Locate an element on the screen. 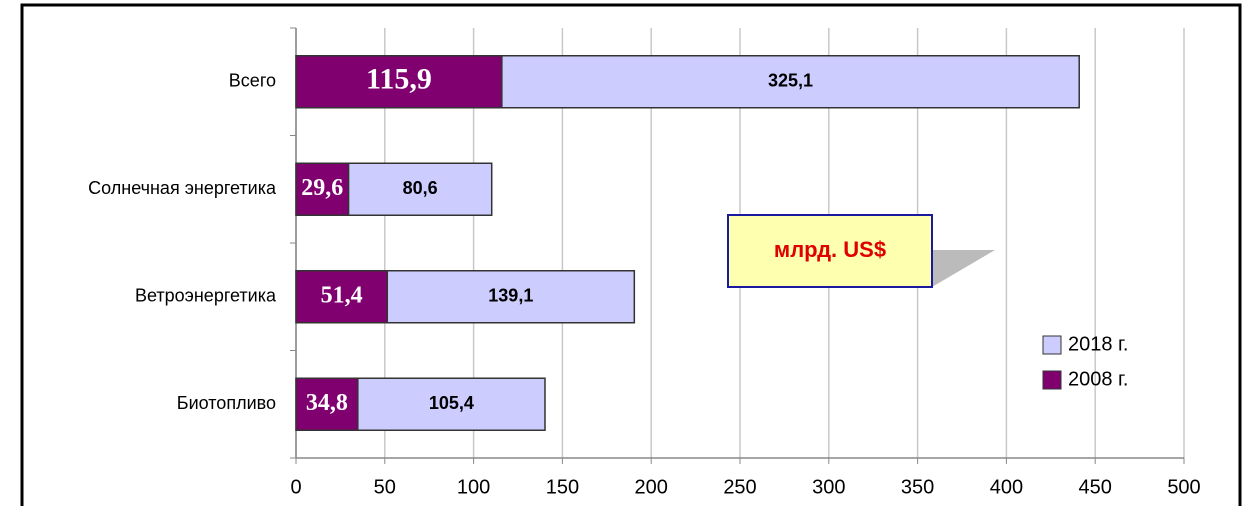 This screenshot has height=506, width=1247. x-tick-label: 400 is located at coordinates (1006, 487).